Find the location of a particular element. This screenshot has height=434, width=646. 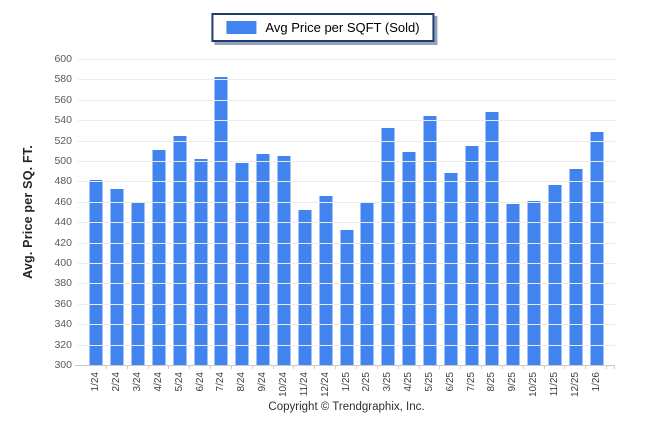

bar-cell: 6/24 is located at coordinates (200, 225).